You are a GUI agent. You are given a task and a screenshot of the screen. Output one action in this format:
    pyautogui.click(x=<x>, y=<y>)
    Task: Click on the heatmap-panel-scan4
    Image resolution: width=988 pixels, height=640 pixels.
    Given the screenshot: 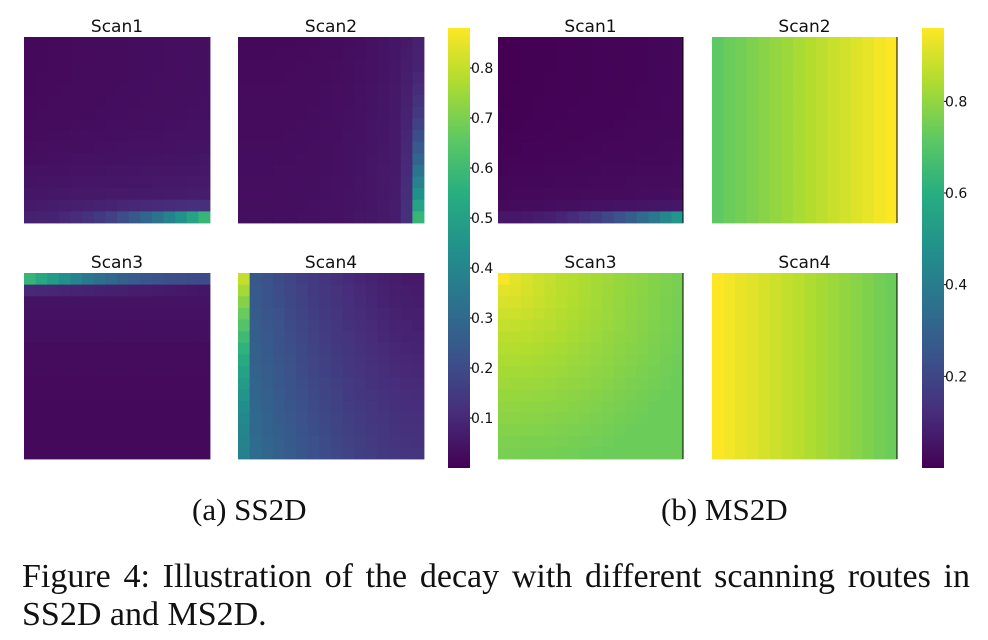 What is the action you would take?
    pyautogui.click(x=331, y=366)
    